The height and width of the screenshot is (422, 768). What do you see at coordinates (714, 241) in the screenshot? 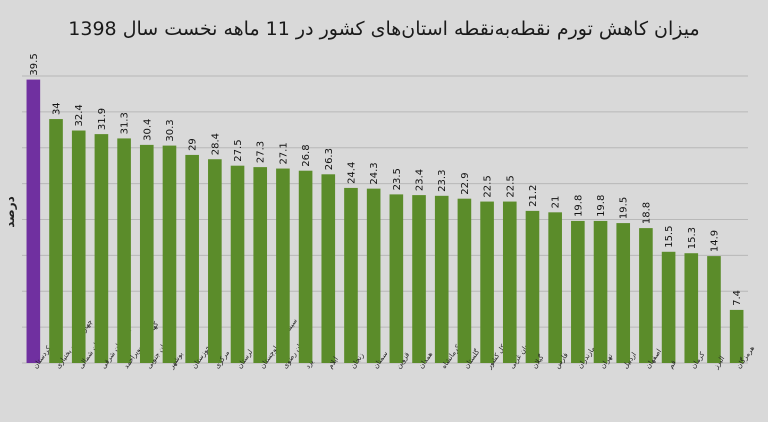
I see `data-label: 14.9` at bounding box center [714, 241].